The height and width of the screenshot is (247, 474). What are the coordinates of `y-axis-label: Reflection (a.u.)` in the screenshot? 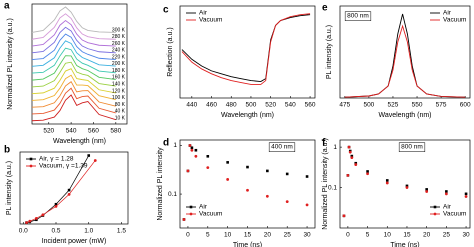 It's located at (170, 51).